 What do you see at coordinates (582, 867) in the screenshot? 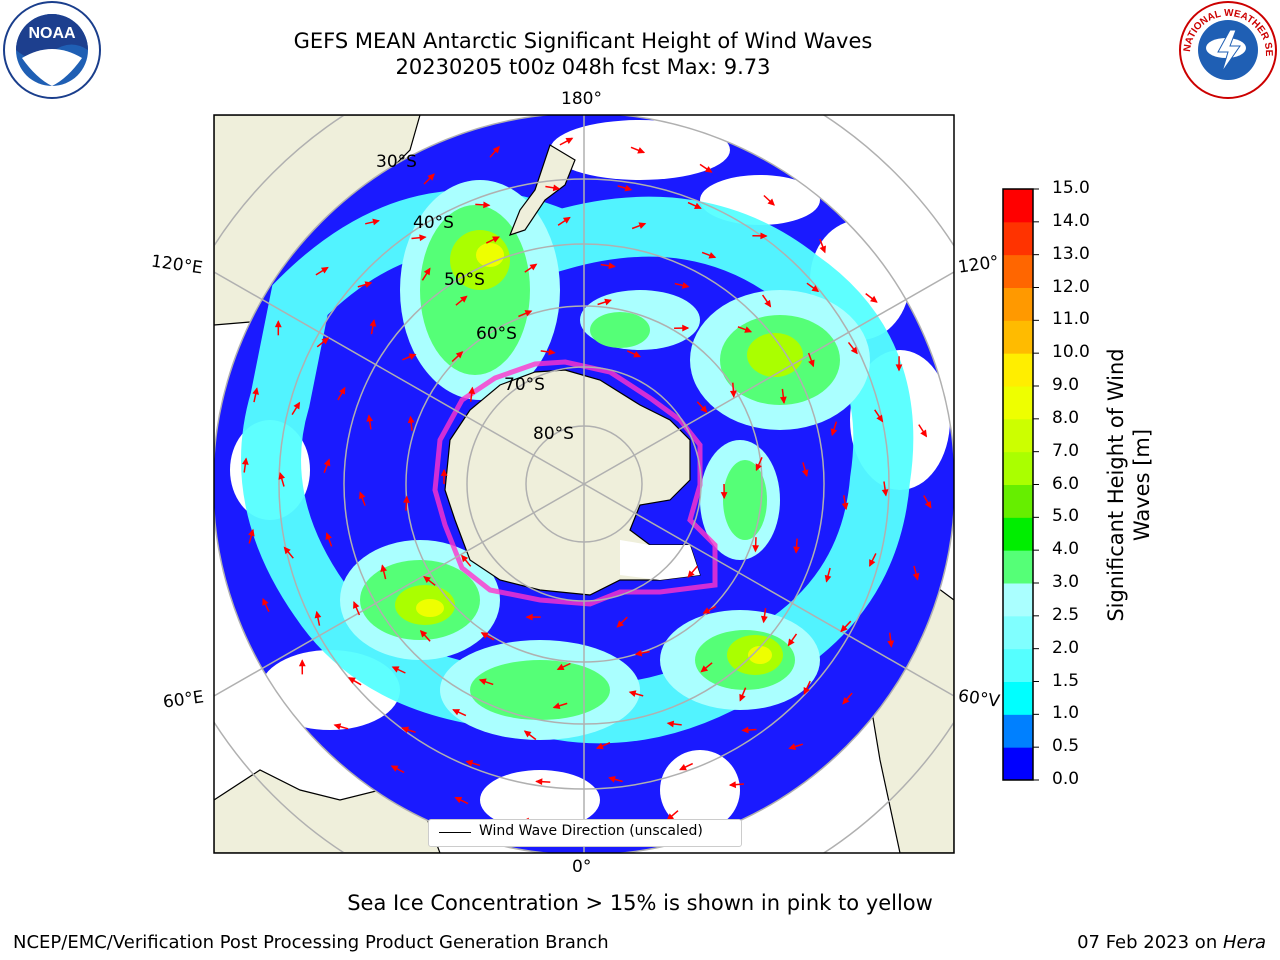
I see `lon-label-0: 0°` at bounding box center [582, 867].